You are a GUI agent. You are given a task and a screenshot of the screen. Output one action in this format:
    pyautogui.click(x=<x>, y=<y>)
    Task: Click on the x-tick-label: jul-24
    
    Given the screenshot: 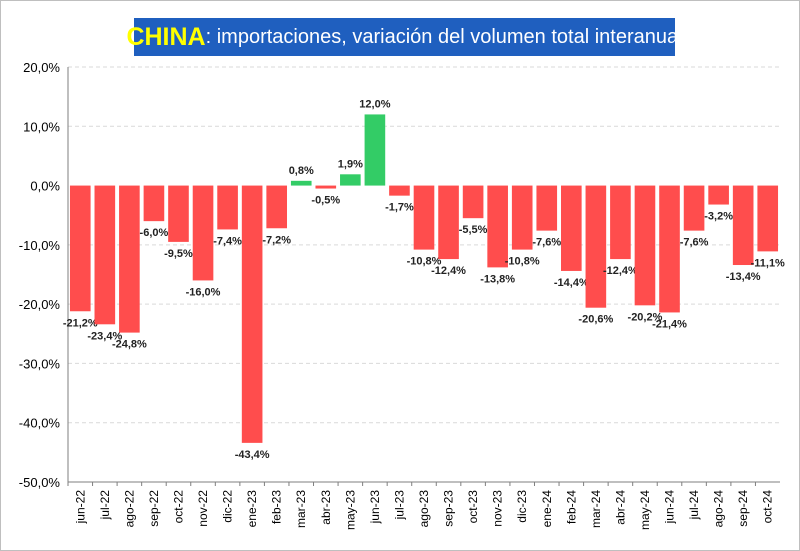 What is the action you would take?
    pyautogui.click(x=694, y=505)
    